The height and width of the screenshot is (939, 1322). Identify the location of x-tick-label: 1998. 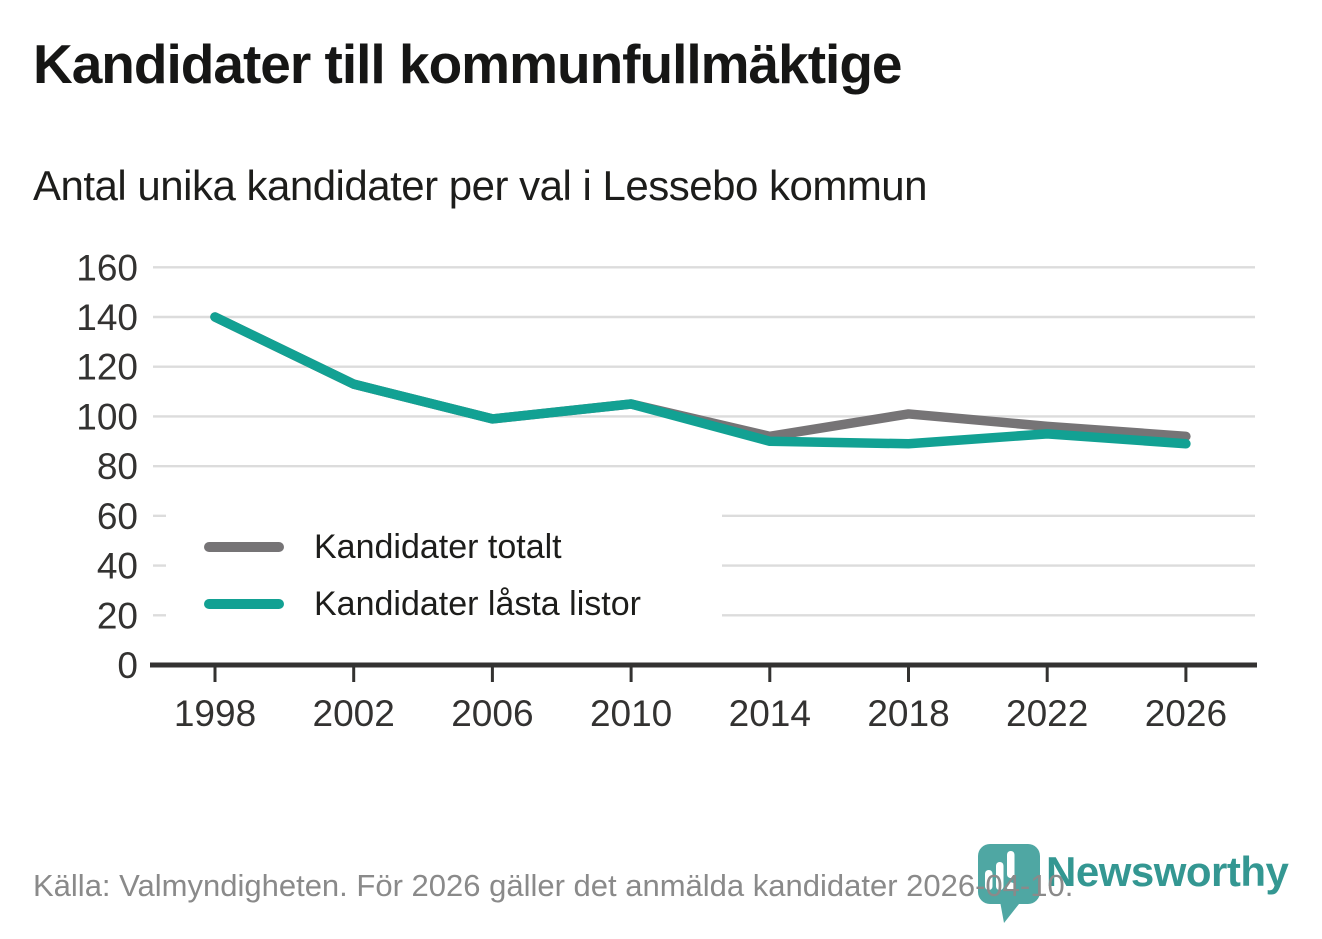
(215, 713).